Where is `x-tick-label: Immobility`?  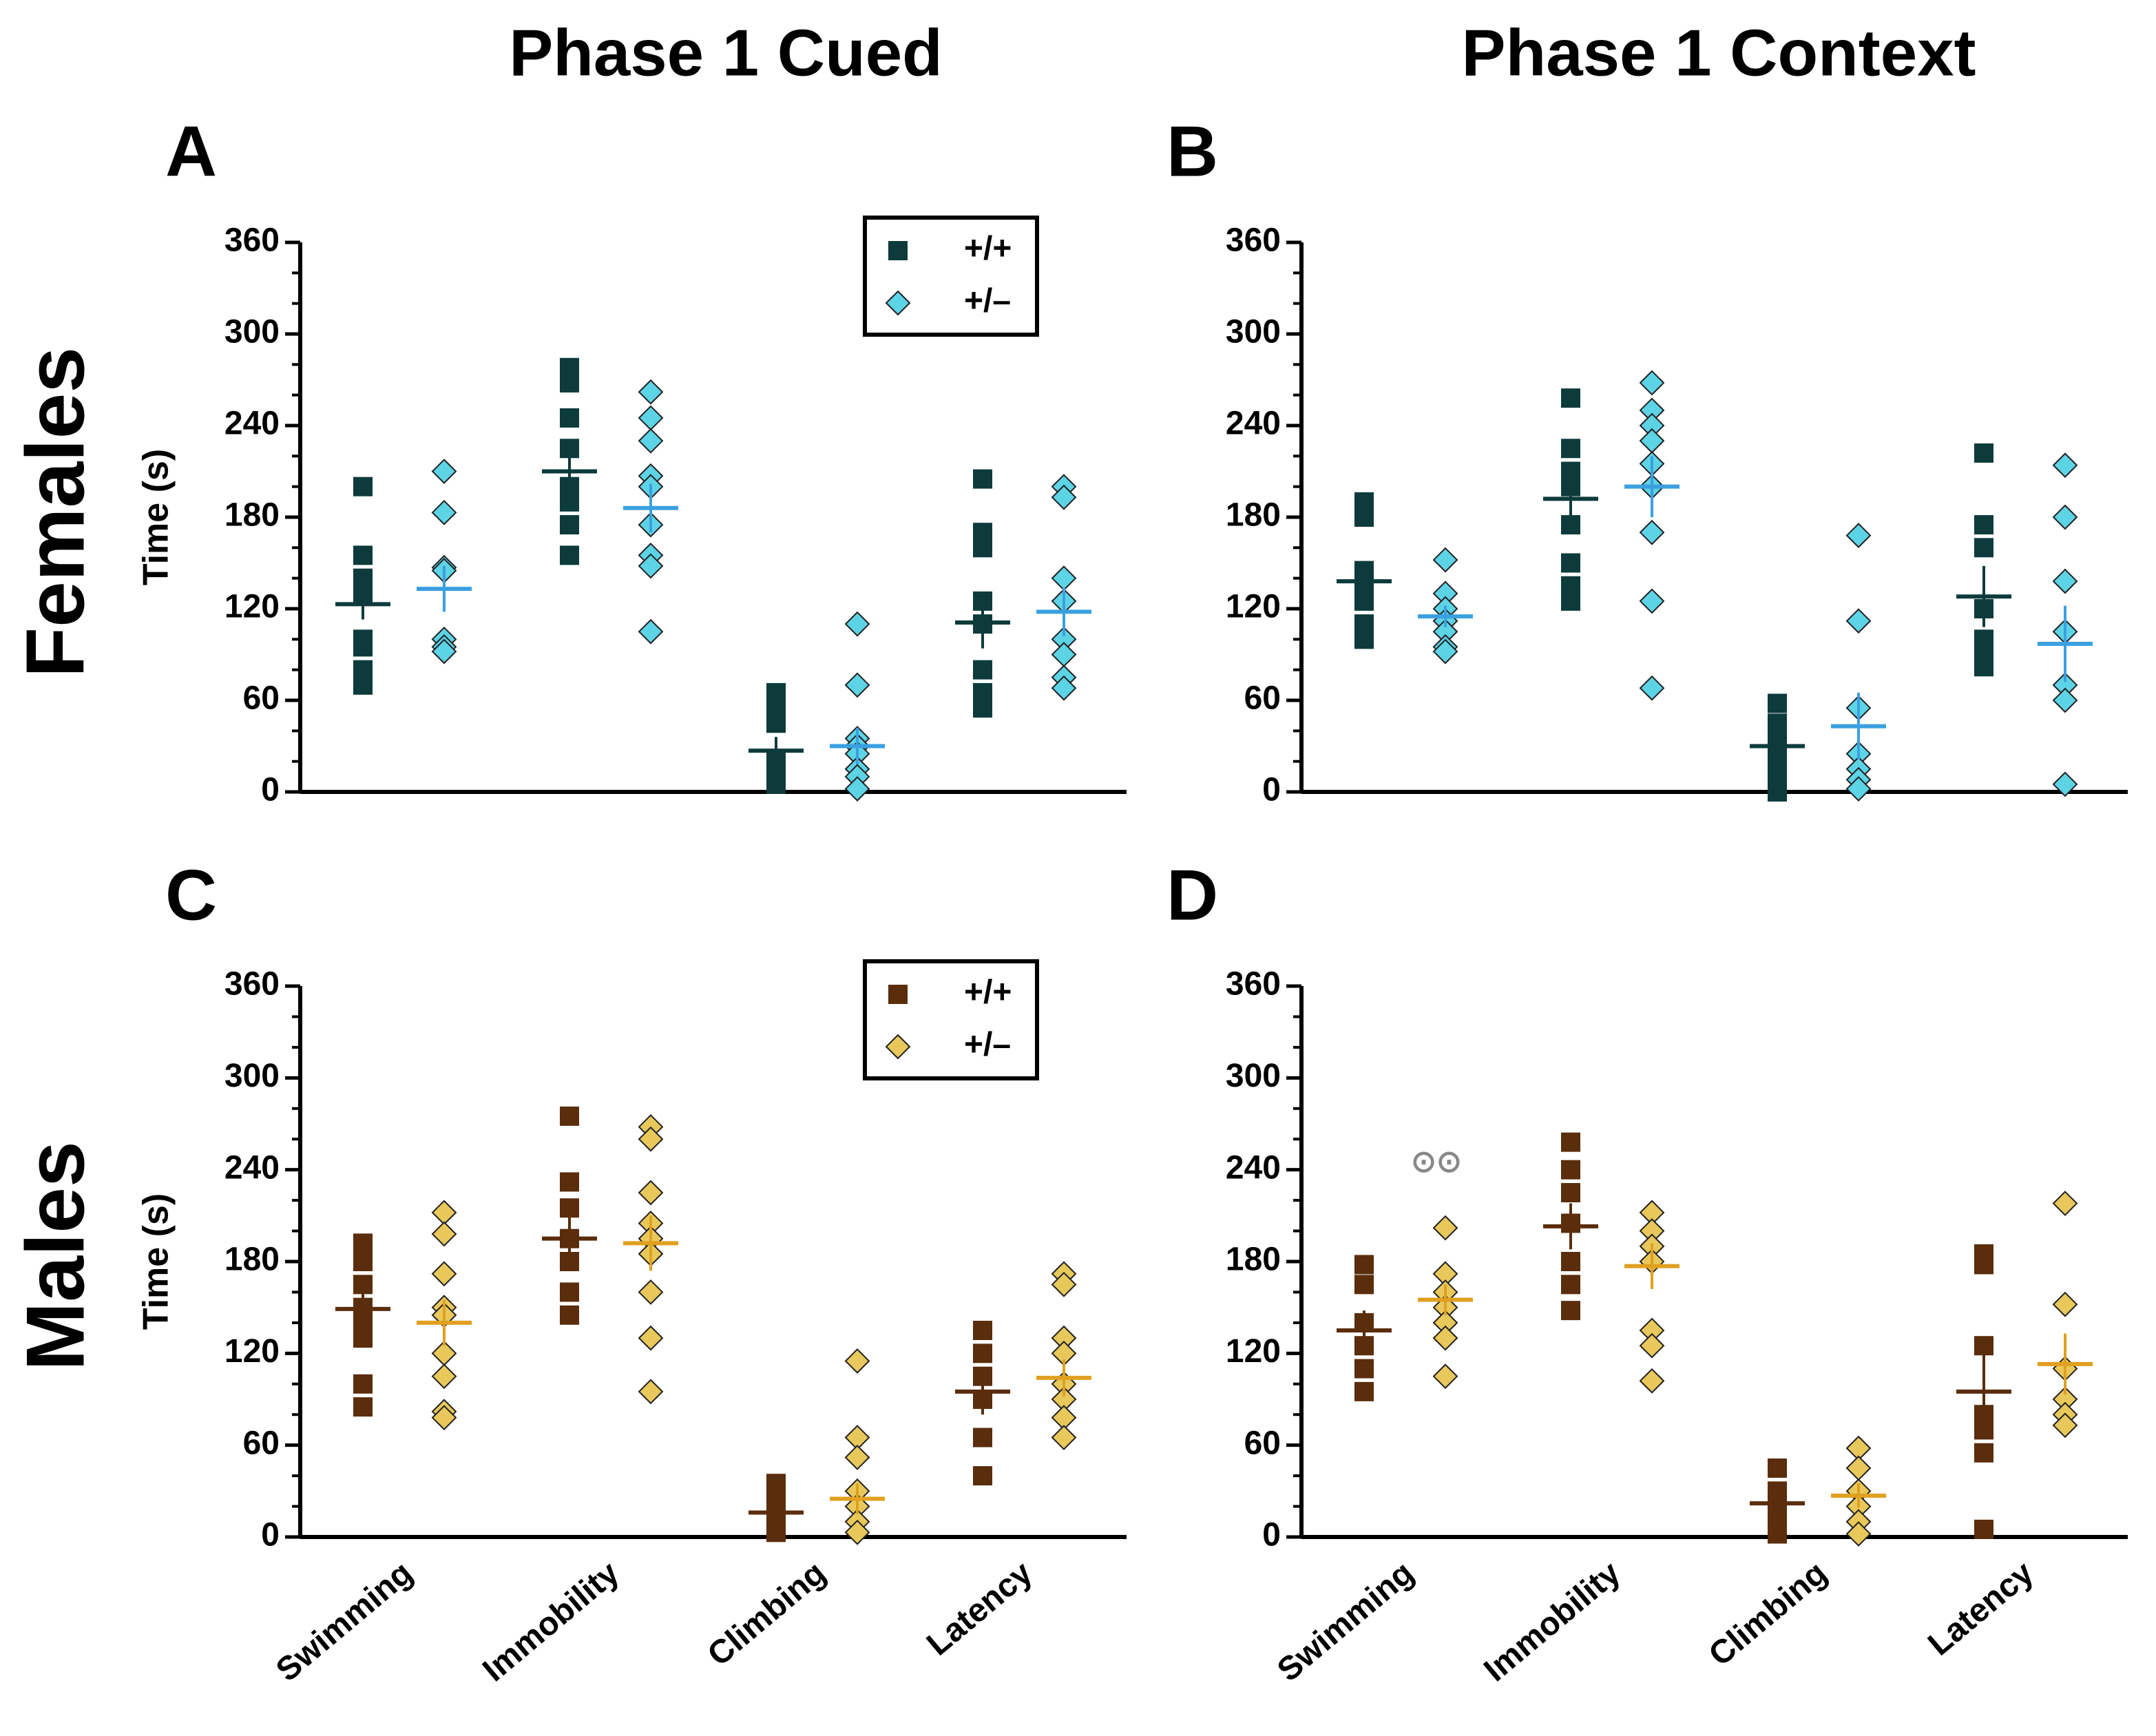
x-tick-label: Immobility is located at coordinates (1552, 1621).